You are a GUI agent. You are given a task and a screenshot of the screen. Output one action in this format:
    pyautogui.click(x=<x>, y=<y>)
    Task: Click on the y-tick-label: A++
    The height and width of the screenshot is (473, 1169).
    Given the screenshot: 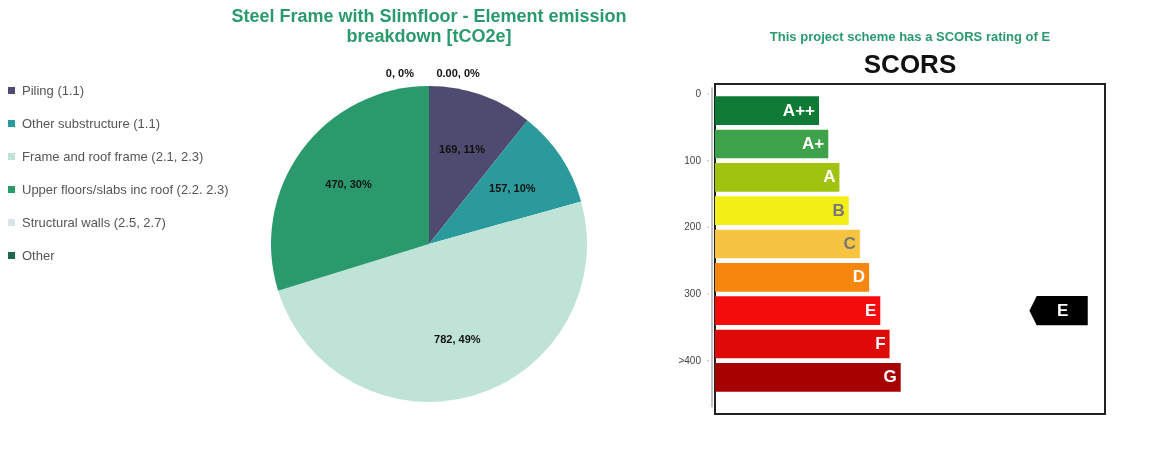 What is the action you would take?
    pyautogui.click(x=799, y=110)
    